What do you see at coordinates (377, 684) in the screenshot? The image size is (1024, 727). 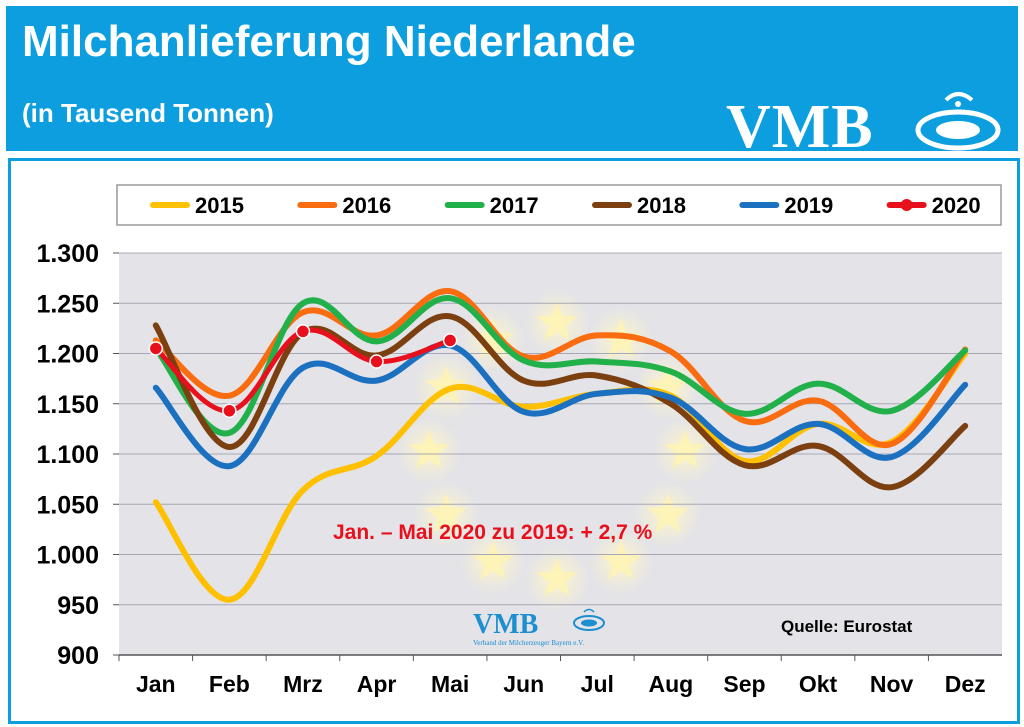 I see `x-tick-label: Apr` at bounding box center [377, 684].